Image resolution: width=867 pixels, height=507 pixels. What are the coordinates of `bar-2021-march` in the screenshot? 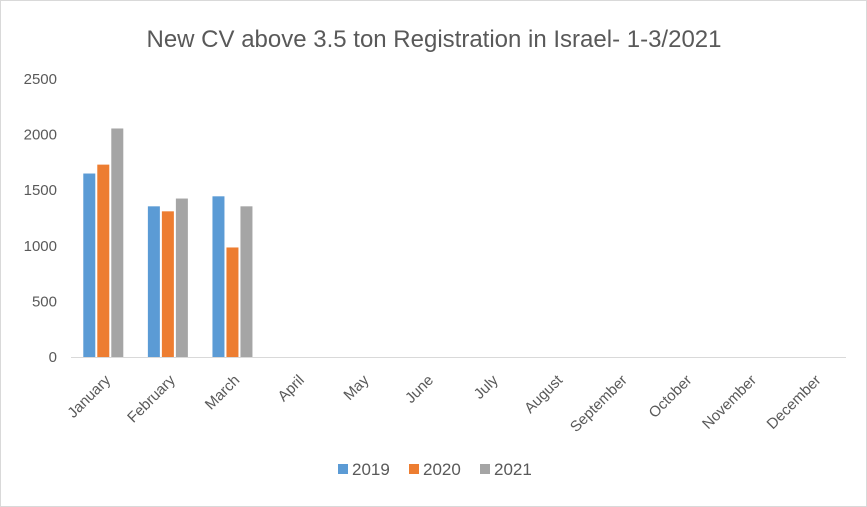 It's located at (246, 281).